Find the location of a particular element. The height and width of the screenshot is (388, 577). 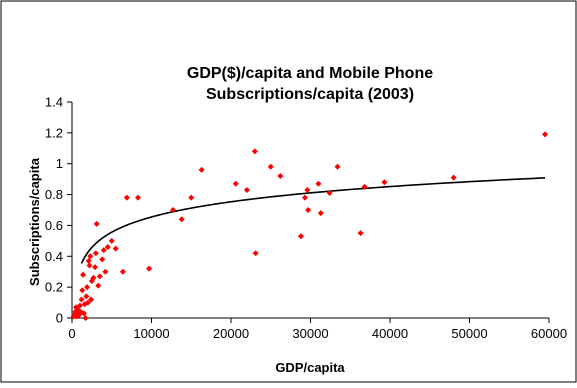

x-axis-ticks: 0 10000 20000 30000 40000 50000 60000 is located at coordinates (317, 329).